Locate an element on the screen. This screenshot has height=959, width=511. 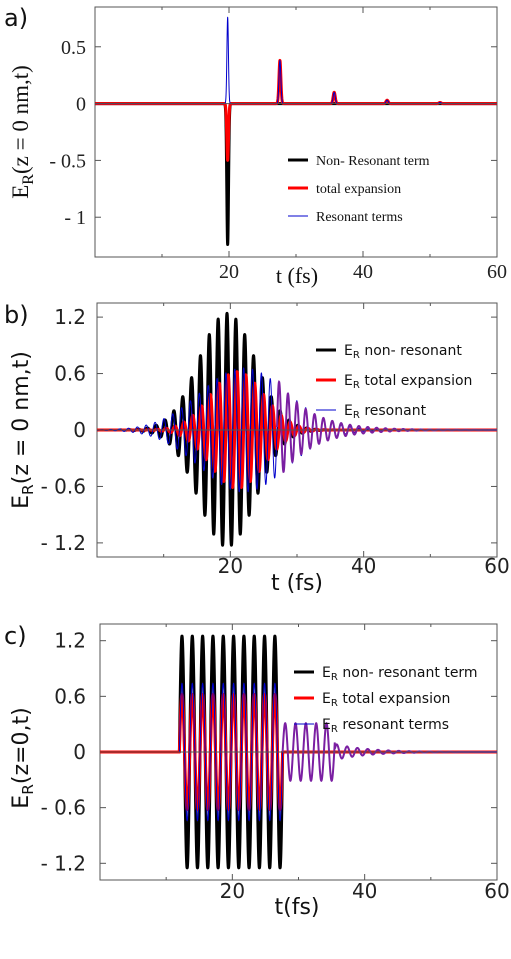
panel-label: c) is located at coordinates (15, 636).